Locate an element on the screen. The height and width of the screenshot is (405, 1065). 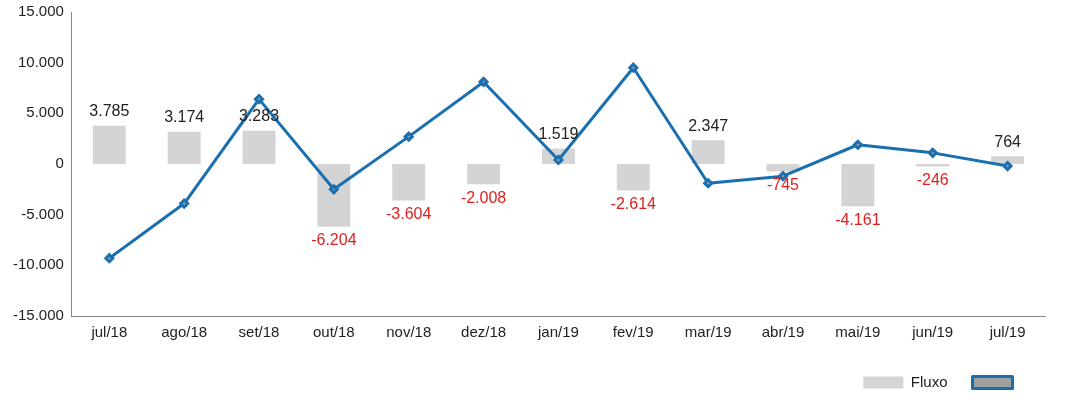
y-tick-label: -5.000 is located at coordinates (42, 213).